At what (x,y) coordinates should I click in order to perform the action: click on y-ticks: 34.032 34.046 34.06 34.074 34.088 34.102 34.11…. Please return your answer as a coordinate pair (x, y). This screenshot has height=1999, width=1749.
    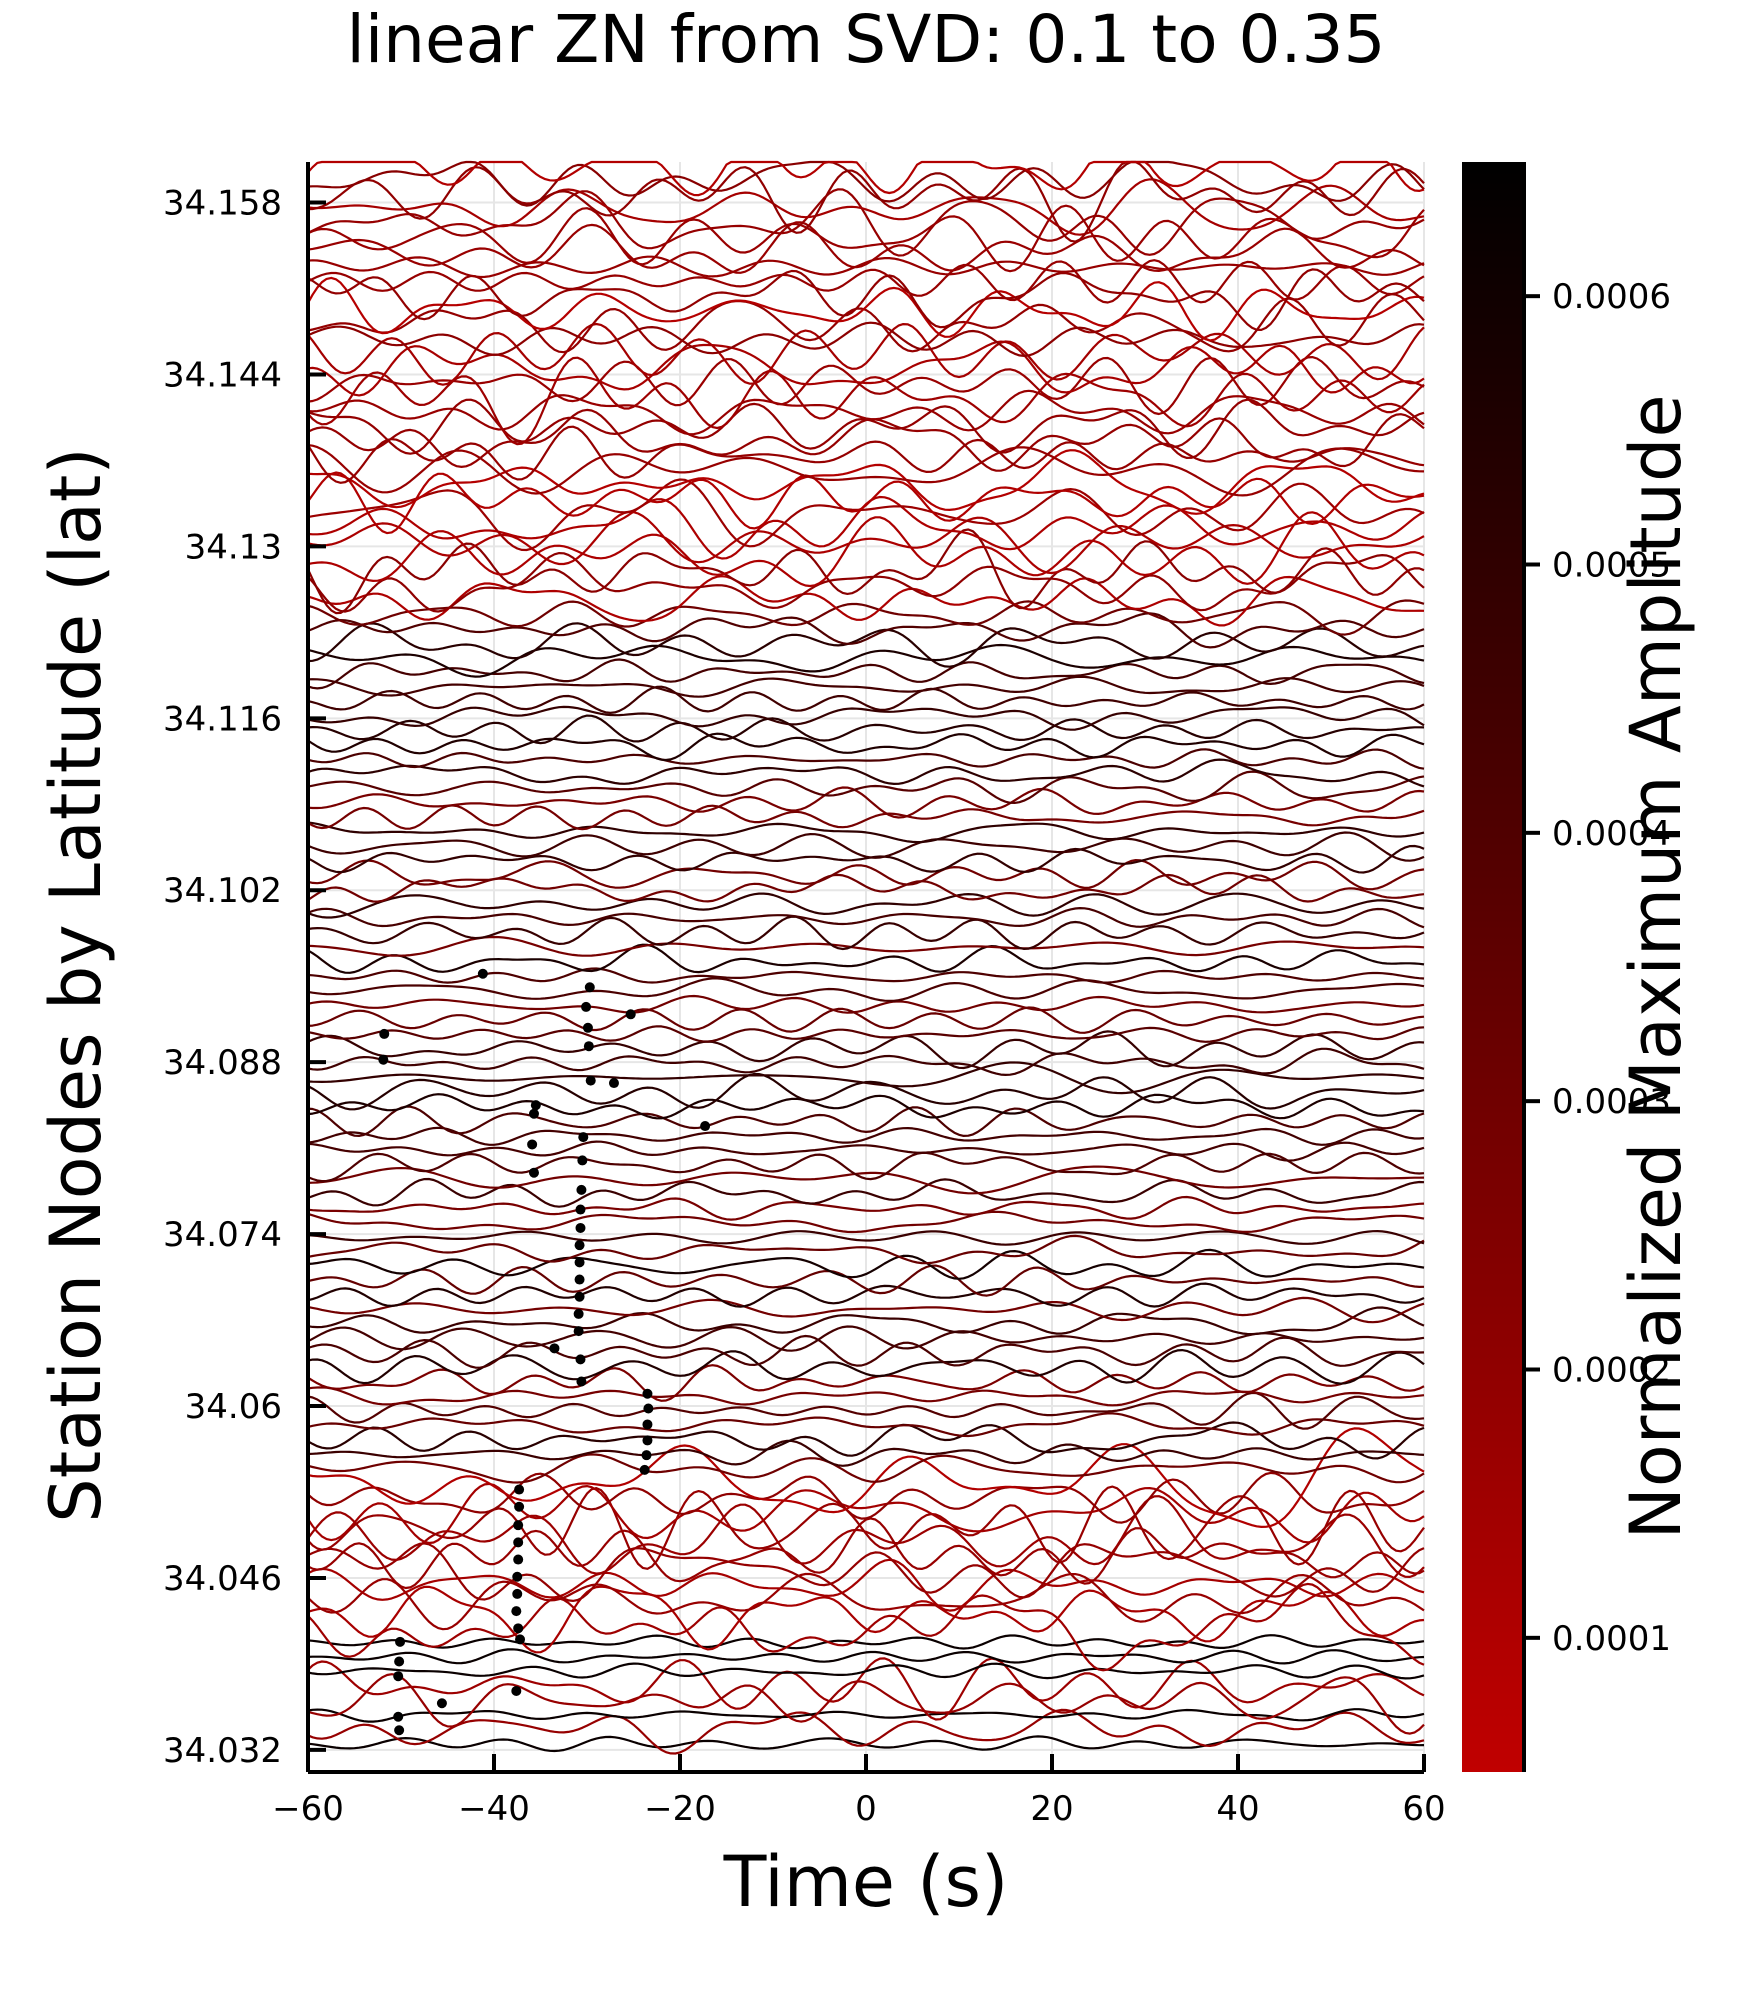
    Looking at the image, I should click on (244, 977).